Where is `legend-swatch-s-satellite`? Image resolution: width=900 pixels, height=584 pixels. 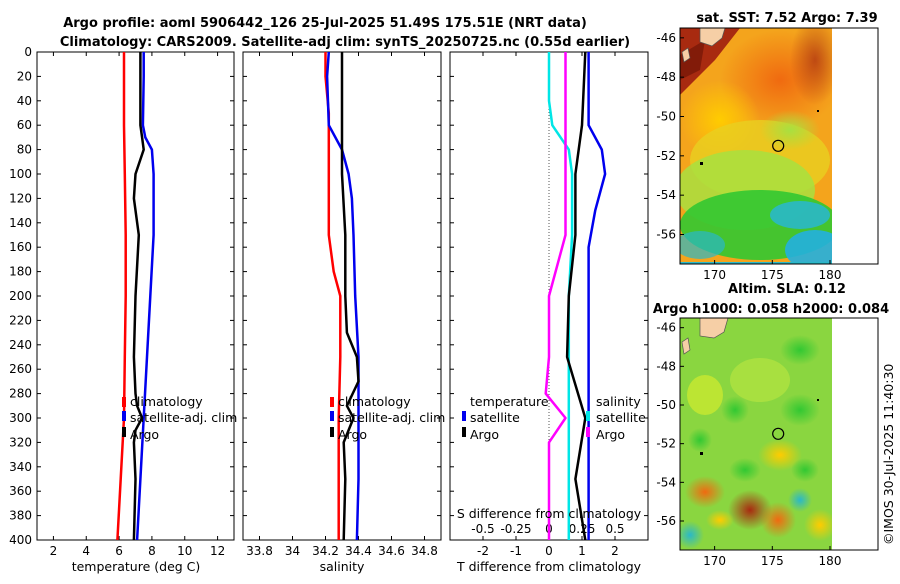 legend-swatch-s-satellite is located at coordinates (588, 416).